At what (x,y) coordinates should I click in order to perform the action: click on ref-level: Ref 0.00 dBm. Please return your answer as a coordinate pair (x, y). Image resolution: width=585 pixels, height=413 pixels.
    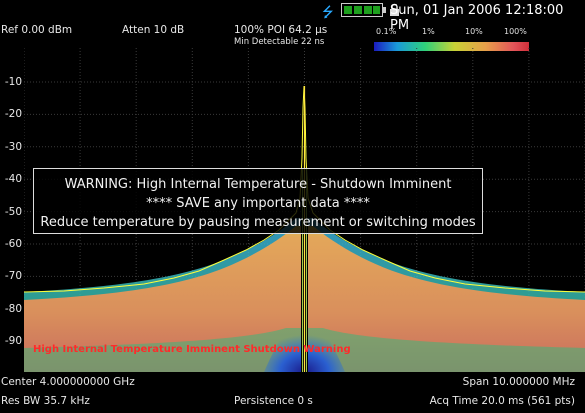
    Looking at the image, I should click on (37, 30).